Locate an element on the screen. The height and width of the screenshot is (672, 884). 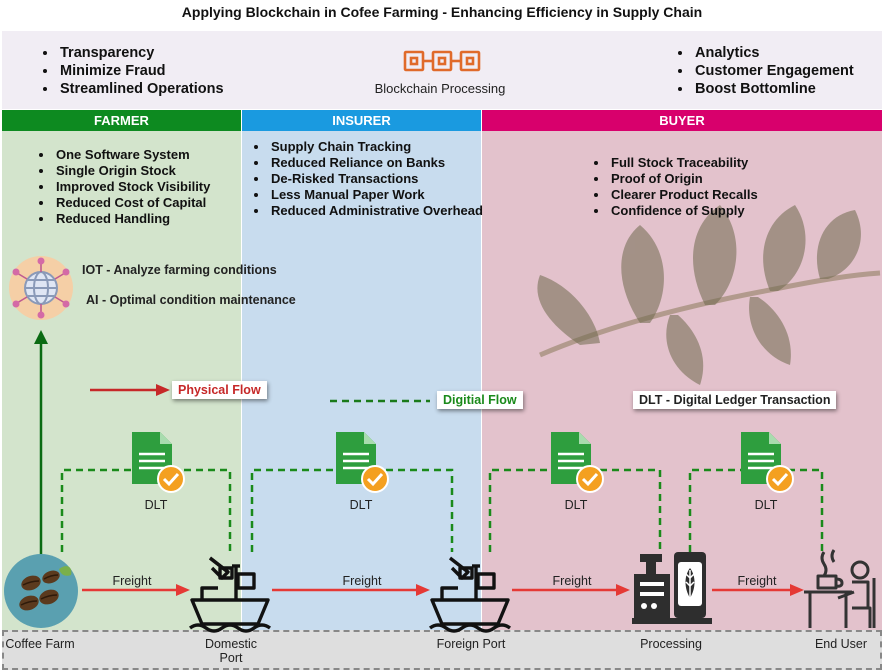
insurer-benefit-item: Supply Chain Tracking is located at coordinates (381, 147).